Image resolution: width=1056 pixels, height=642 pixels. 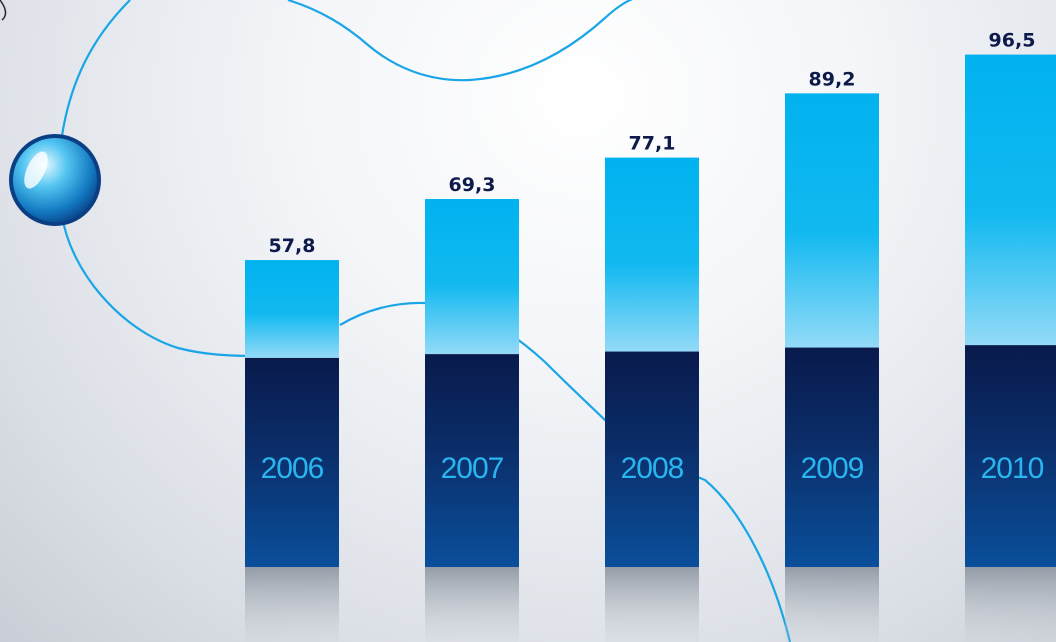 I want to click on value-label-2010: 96,5, so click(x=1012, y=41).